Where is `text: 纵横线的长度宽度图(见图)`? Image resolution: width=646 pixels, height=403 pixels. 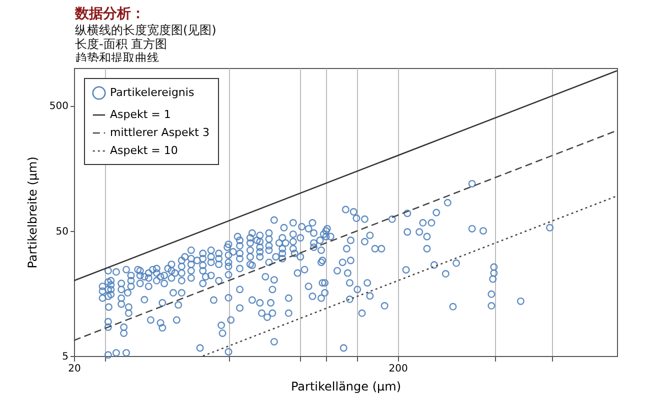 text: 纵横线的长度宽度图(见图) is located at coordinates (146, 30).